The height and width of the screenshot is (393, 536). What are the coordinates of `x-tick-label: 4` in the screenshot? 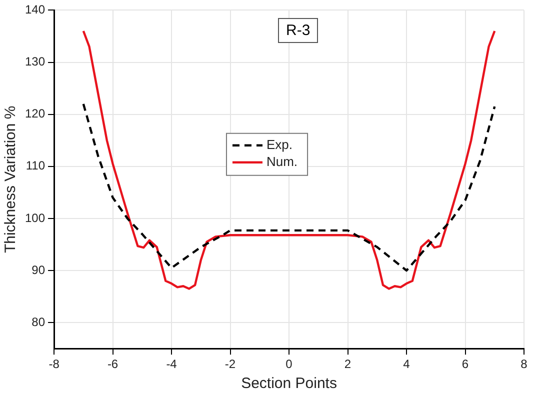 It's located at (406, 364).